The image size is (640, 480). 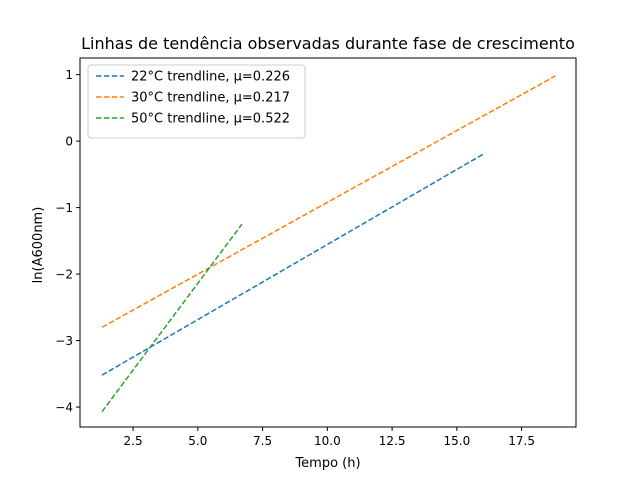 I want to click on y-axis-label: ln(A600nm), so click(x=38, y=245).